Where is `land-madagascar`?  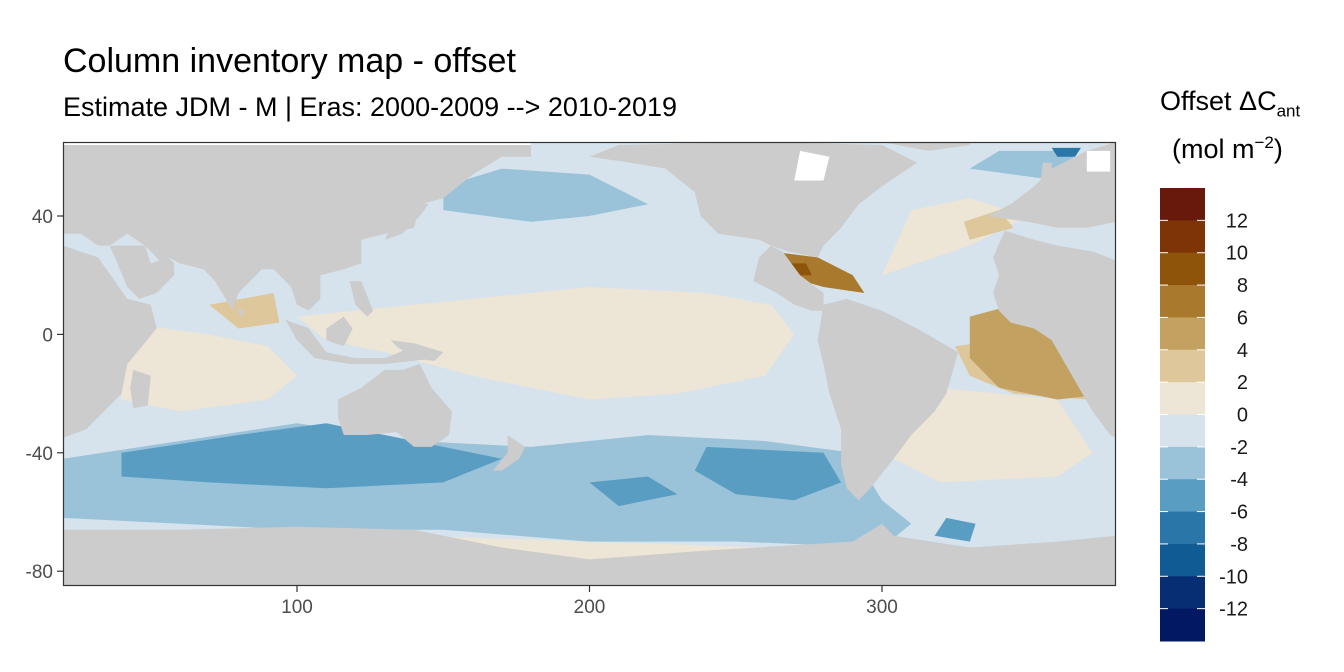
land-madagascar is located at coordinates (140, 389).